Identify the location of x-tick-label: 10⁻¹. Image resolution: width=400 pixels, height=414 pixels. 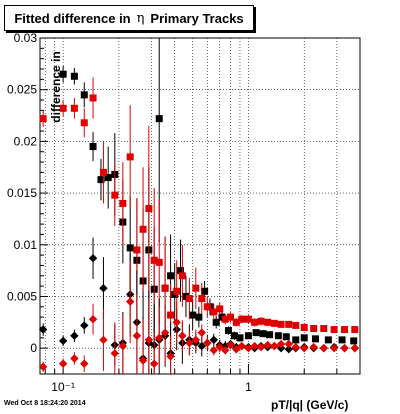
(63, 387).